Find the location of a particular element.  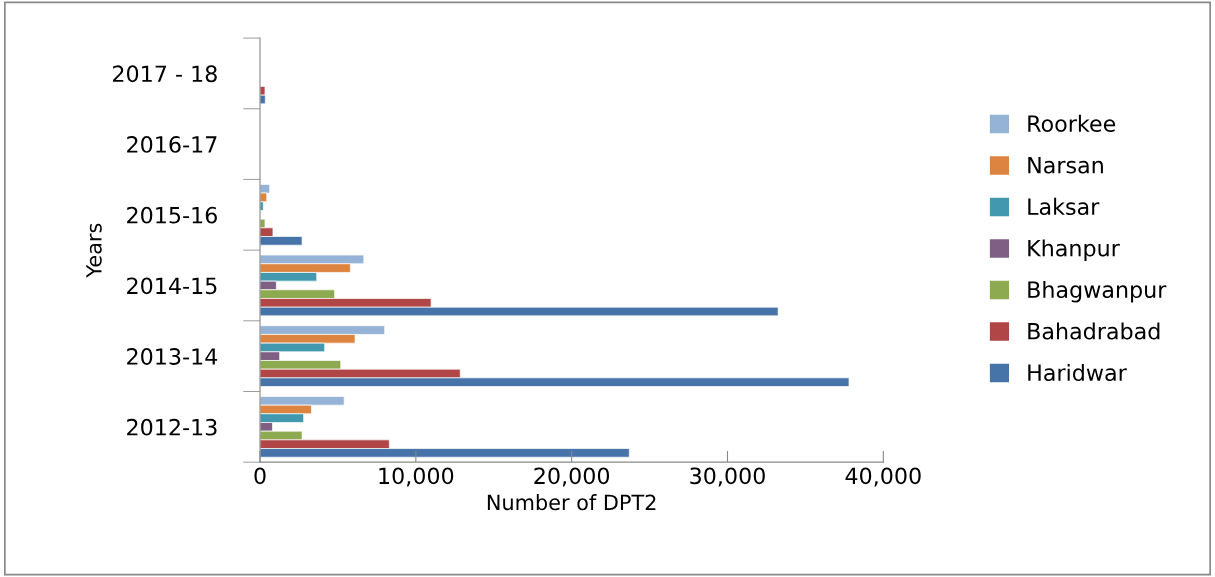

y-tick-label: 2013-14 is located at coordinates (172, 356).